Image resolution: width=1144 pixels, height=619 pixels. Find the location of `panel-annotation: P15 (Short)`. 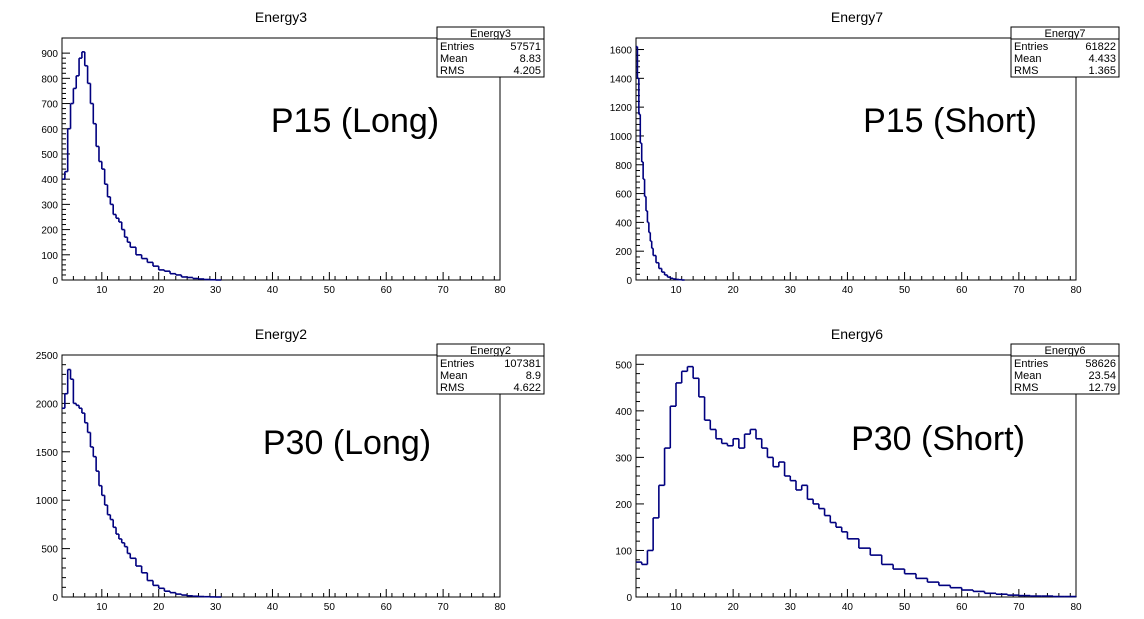

panel-annotation: P15 (Short) is located at coordinates (950, 121).